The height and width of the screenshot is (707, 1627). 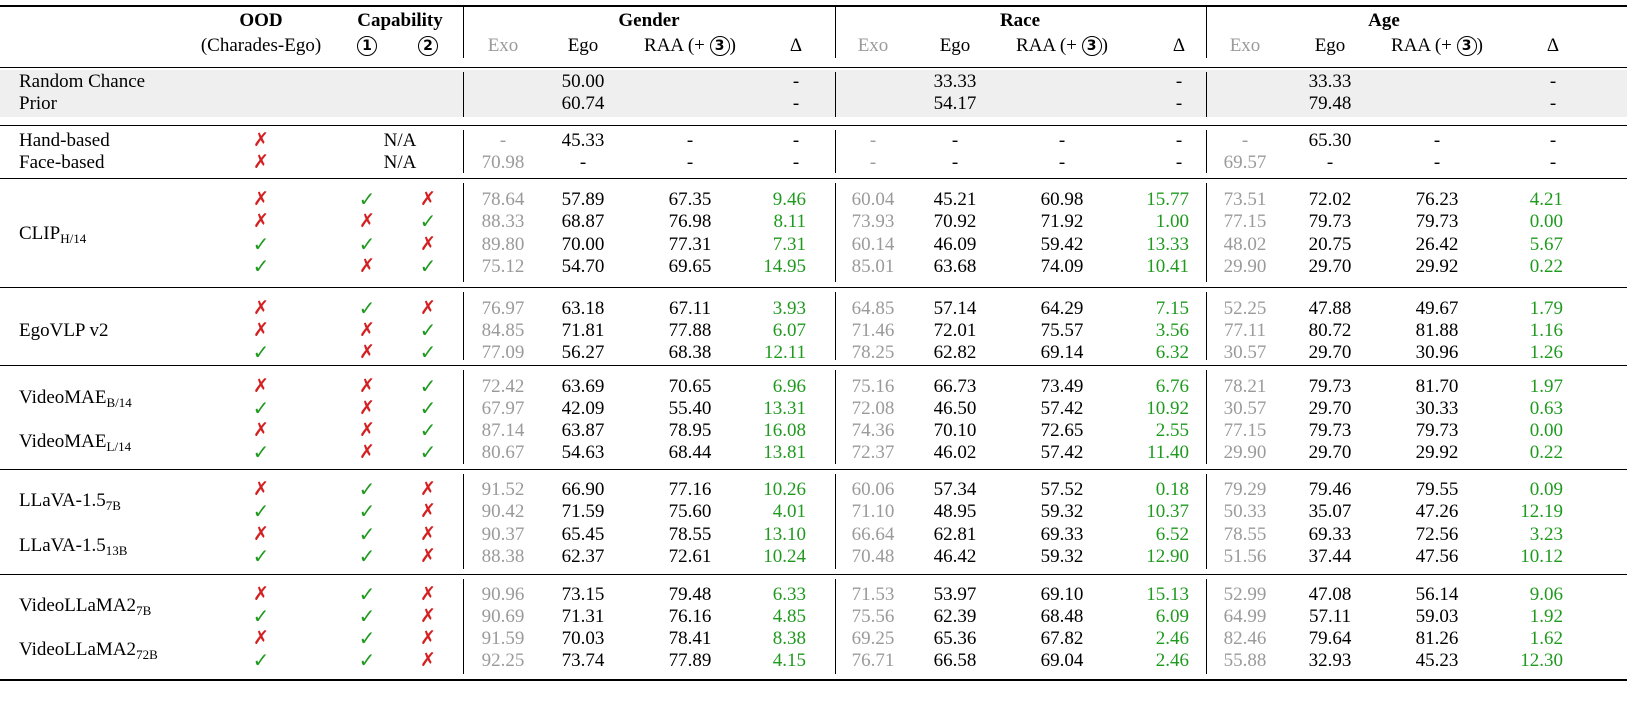 I want to click on baseline-1-race-ego: 54.17, so click(x=955, y=103).